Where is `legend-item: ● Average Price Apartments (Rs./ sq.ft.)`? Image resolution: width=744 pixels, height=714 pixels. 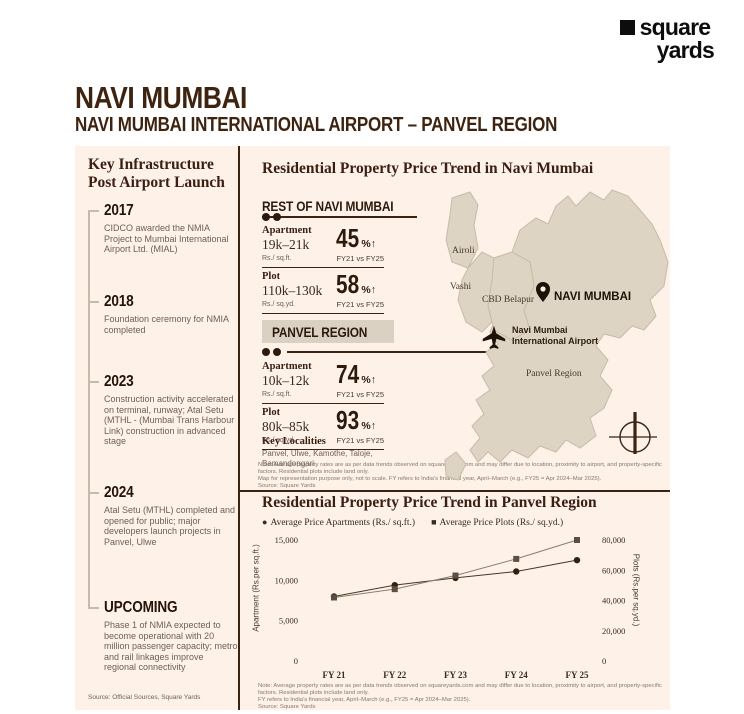 legend-item: ● Average Price Apartments (Rs./ sq.ft.) is located at coordinates (339, 522).